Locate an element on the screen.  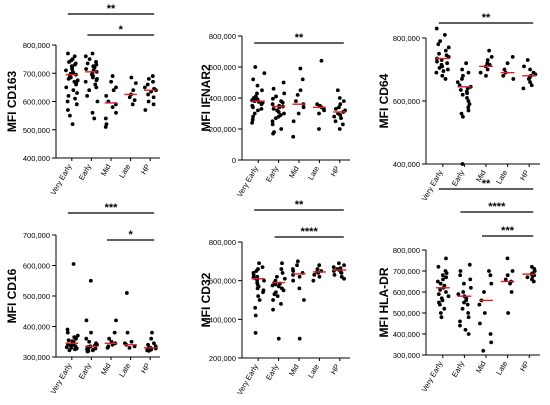
y-axis-label: MFI CD64 is located at coordinates (384, 100).